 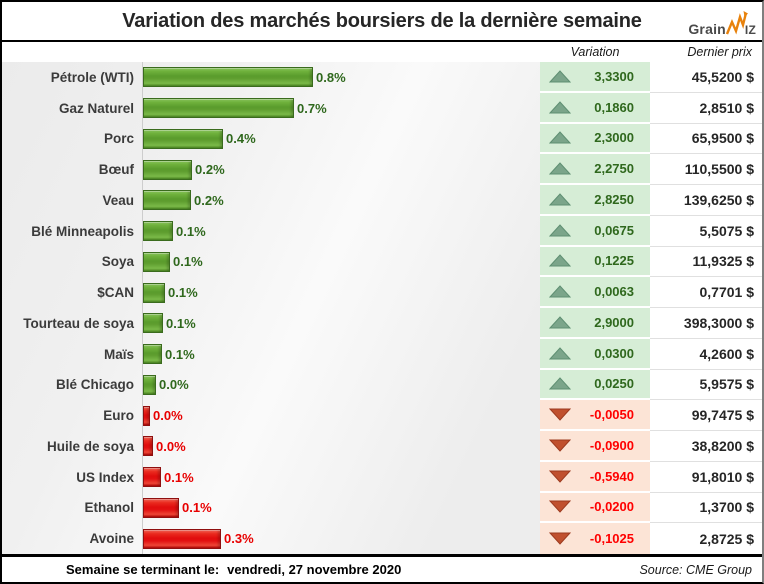 What do you see at coordinates (271, 385) in the screenshot?
I see `chart-row: Blé Chicago 0.0%` at bounding box center [271, 385].